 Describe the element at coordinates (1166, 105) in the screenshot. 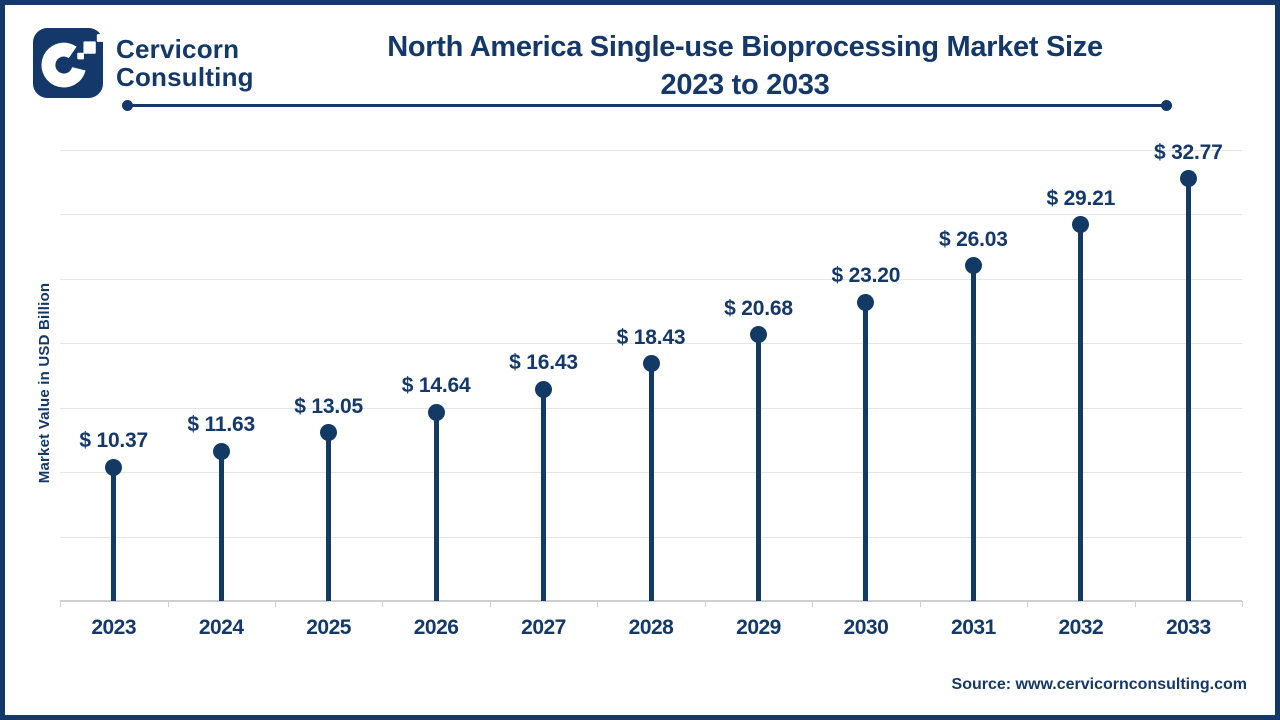

I see `underline-right-dot-icon` at that location.